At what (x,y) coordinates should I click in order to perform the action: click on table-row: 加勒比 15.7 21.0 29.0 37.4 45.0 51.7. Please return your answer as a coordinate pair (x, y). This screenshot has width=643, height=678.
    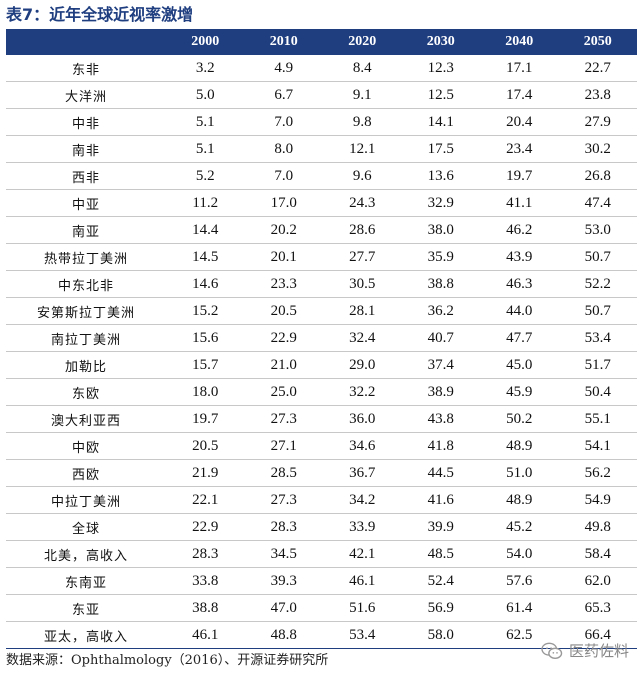
    Looking at the image, I should click on (321, 365).